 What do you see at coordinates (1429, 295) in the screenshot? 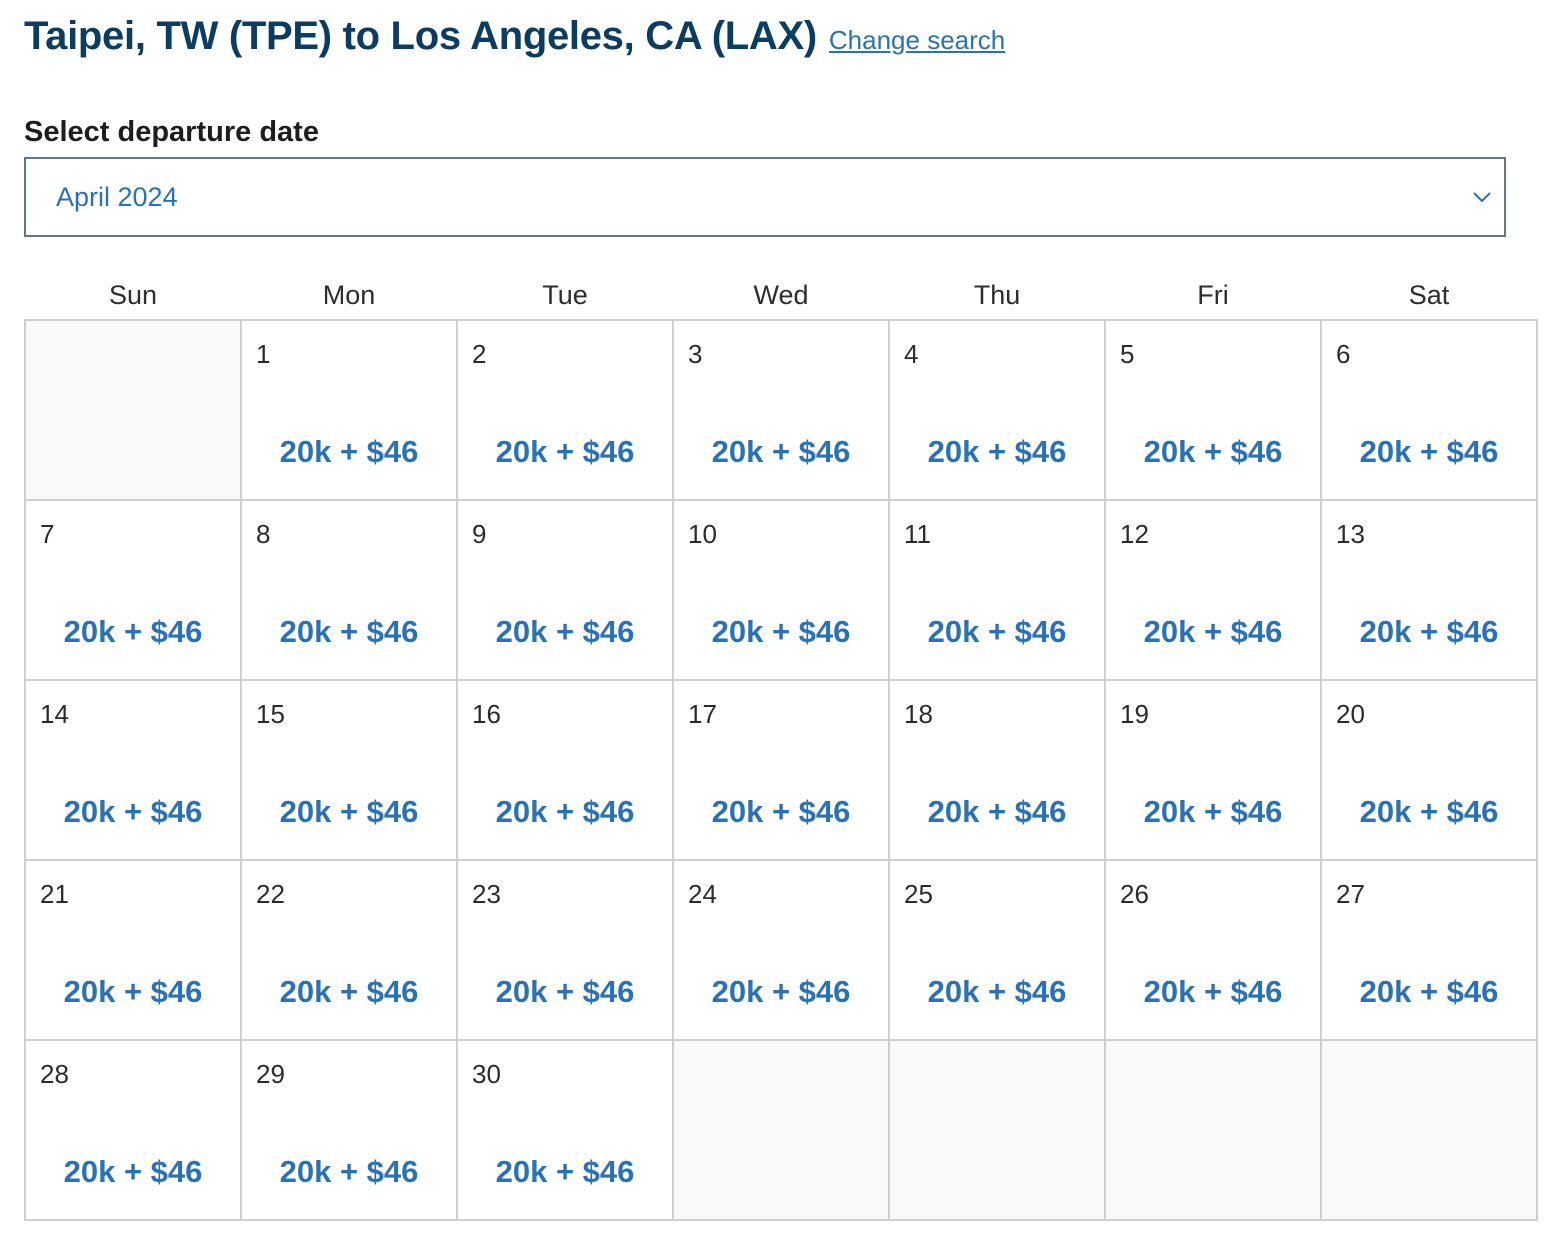
I see `weekday-sat: Sat` at bounding box center [1429, 295].